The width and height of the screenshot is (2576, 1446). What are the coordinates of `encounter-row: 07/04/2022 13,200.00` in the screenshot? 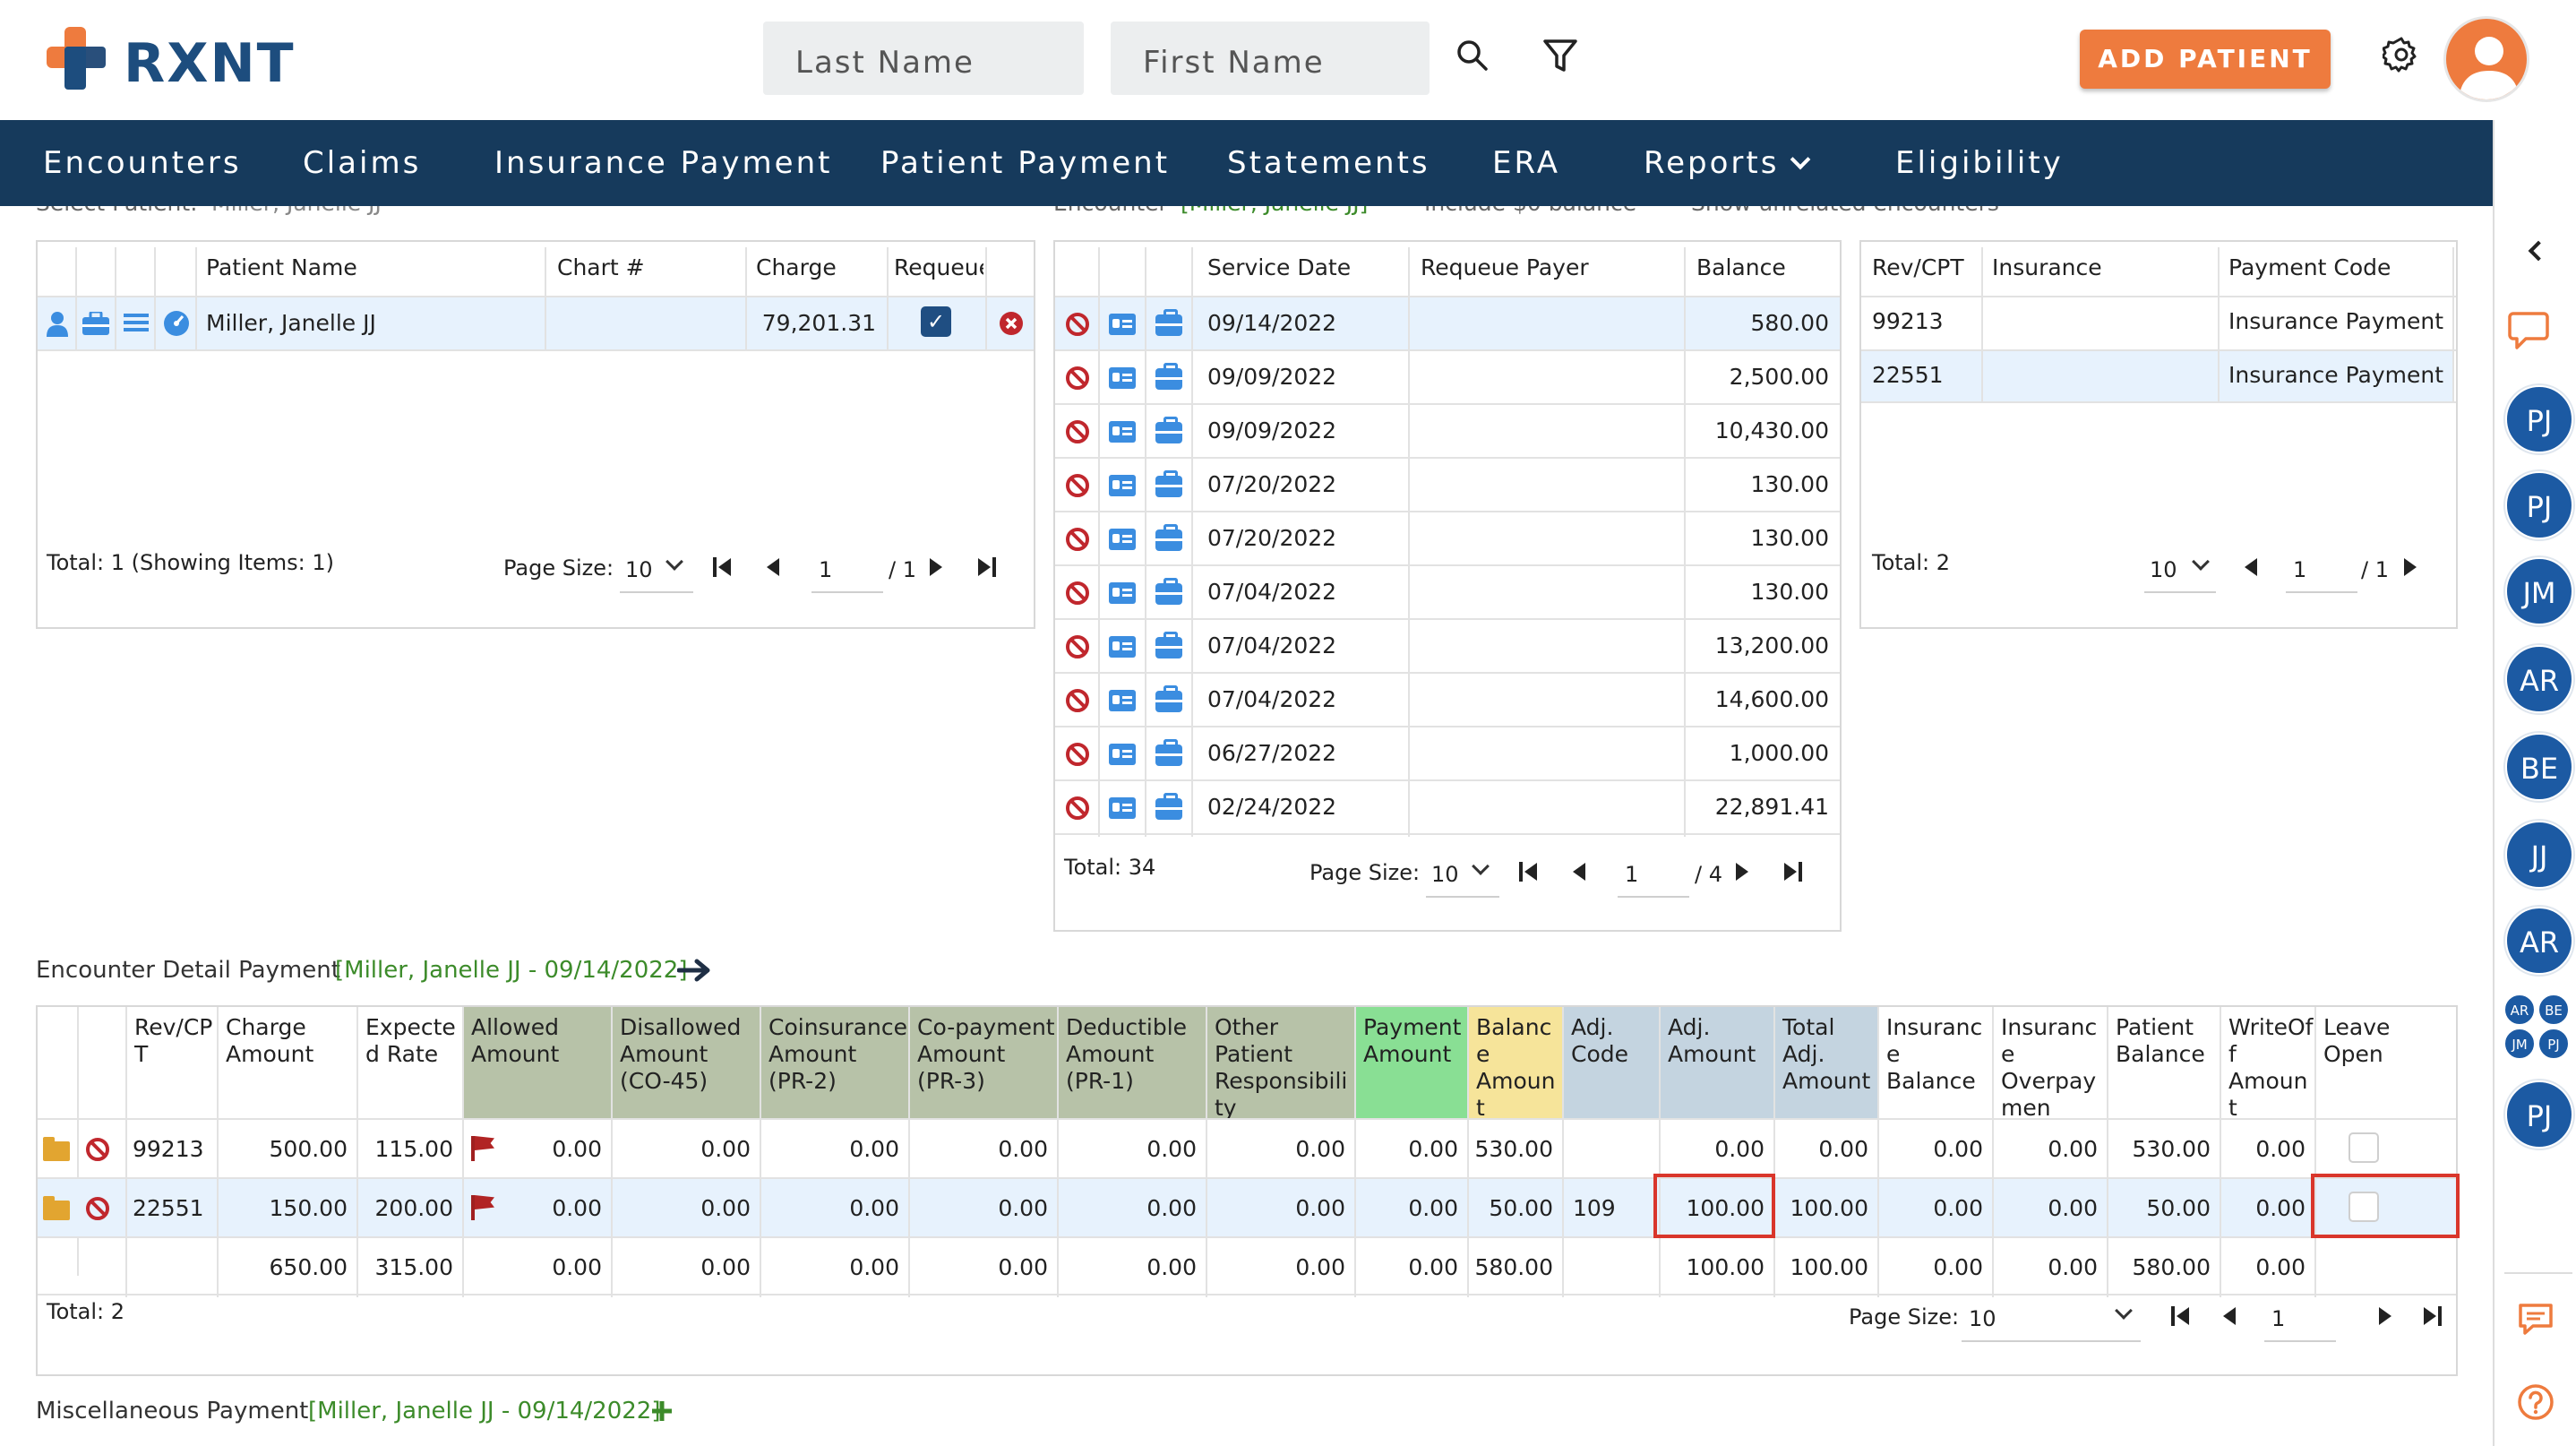 It's located at (1447, 647).